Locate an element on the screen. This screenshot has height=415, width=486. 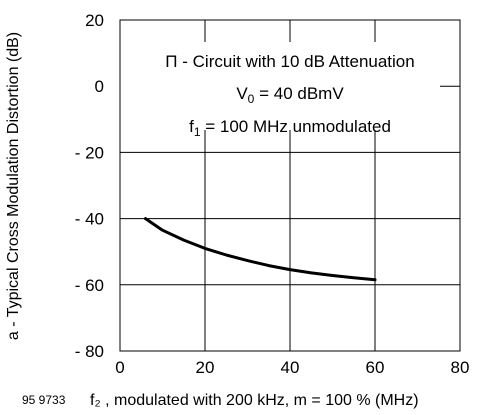
x-tick-label: 80 is located at coordinates (460, 367).